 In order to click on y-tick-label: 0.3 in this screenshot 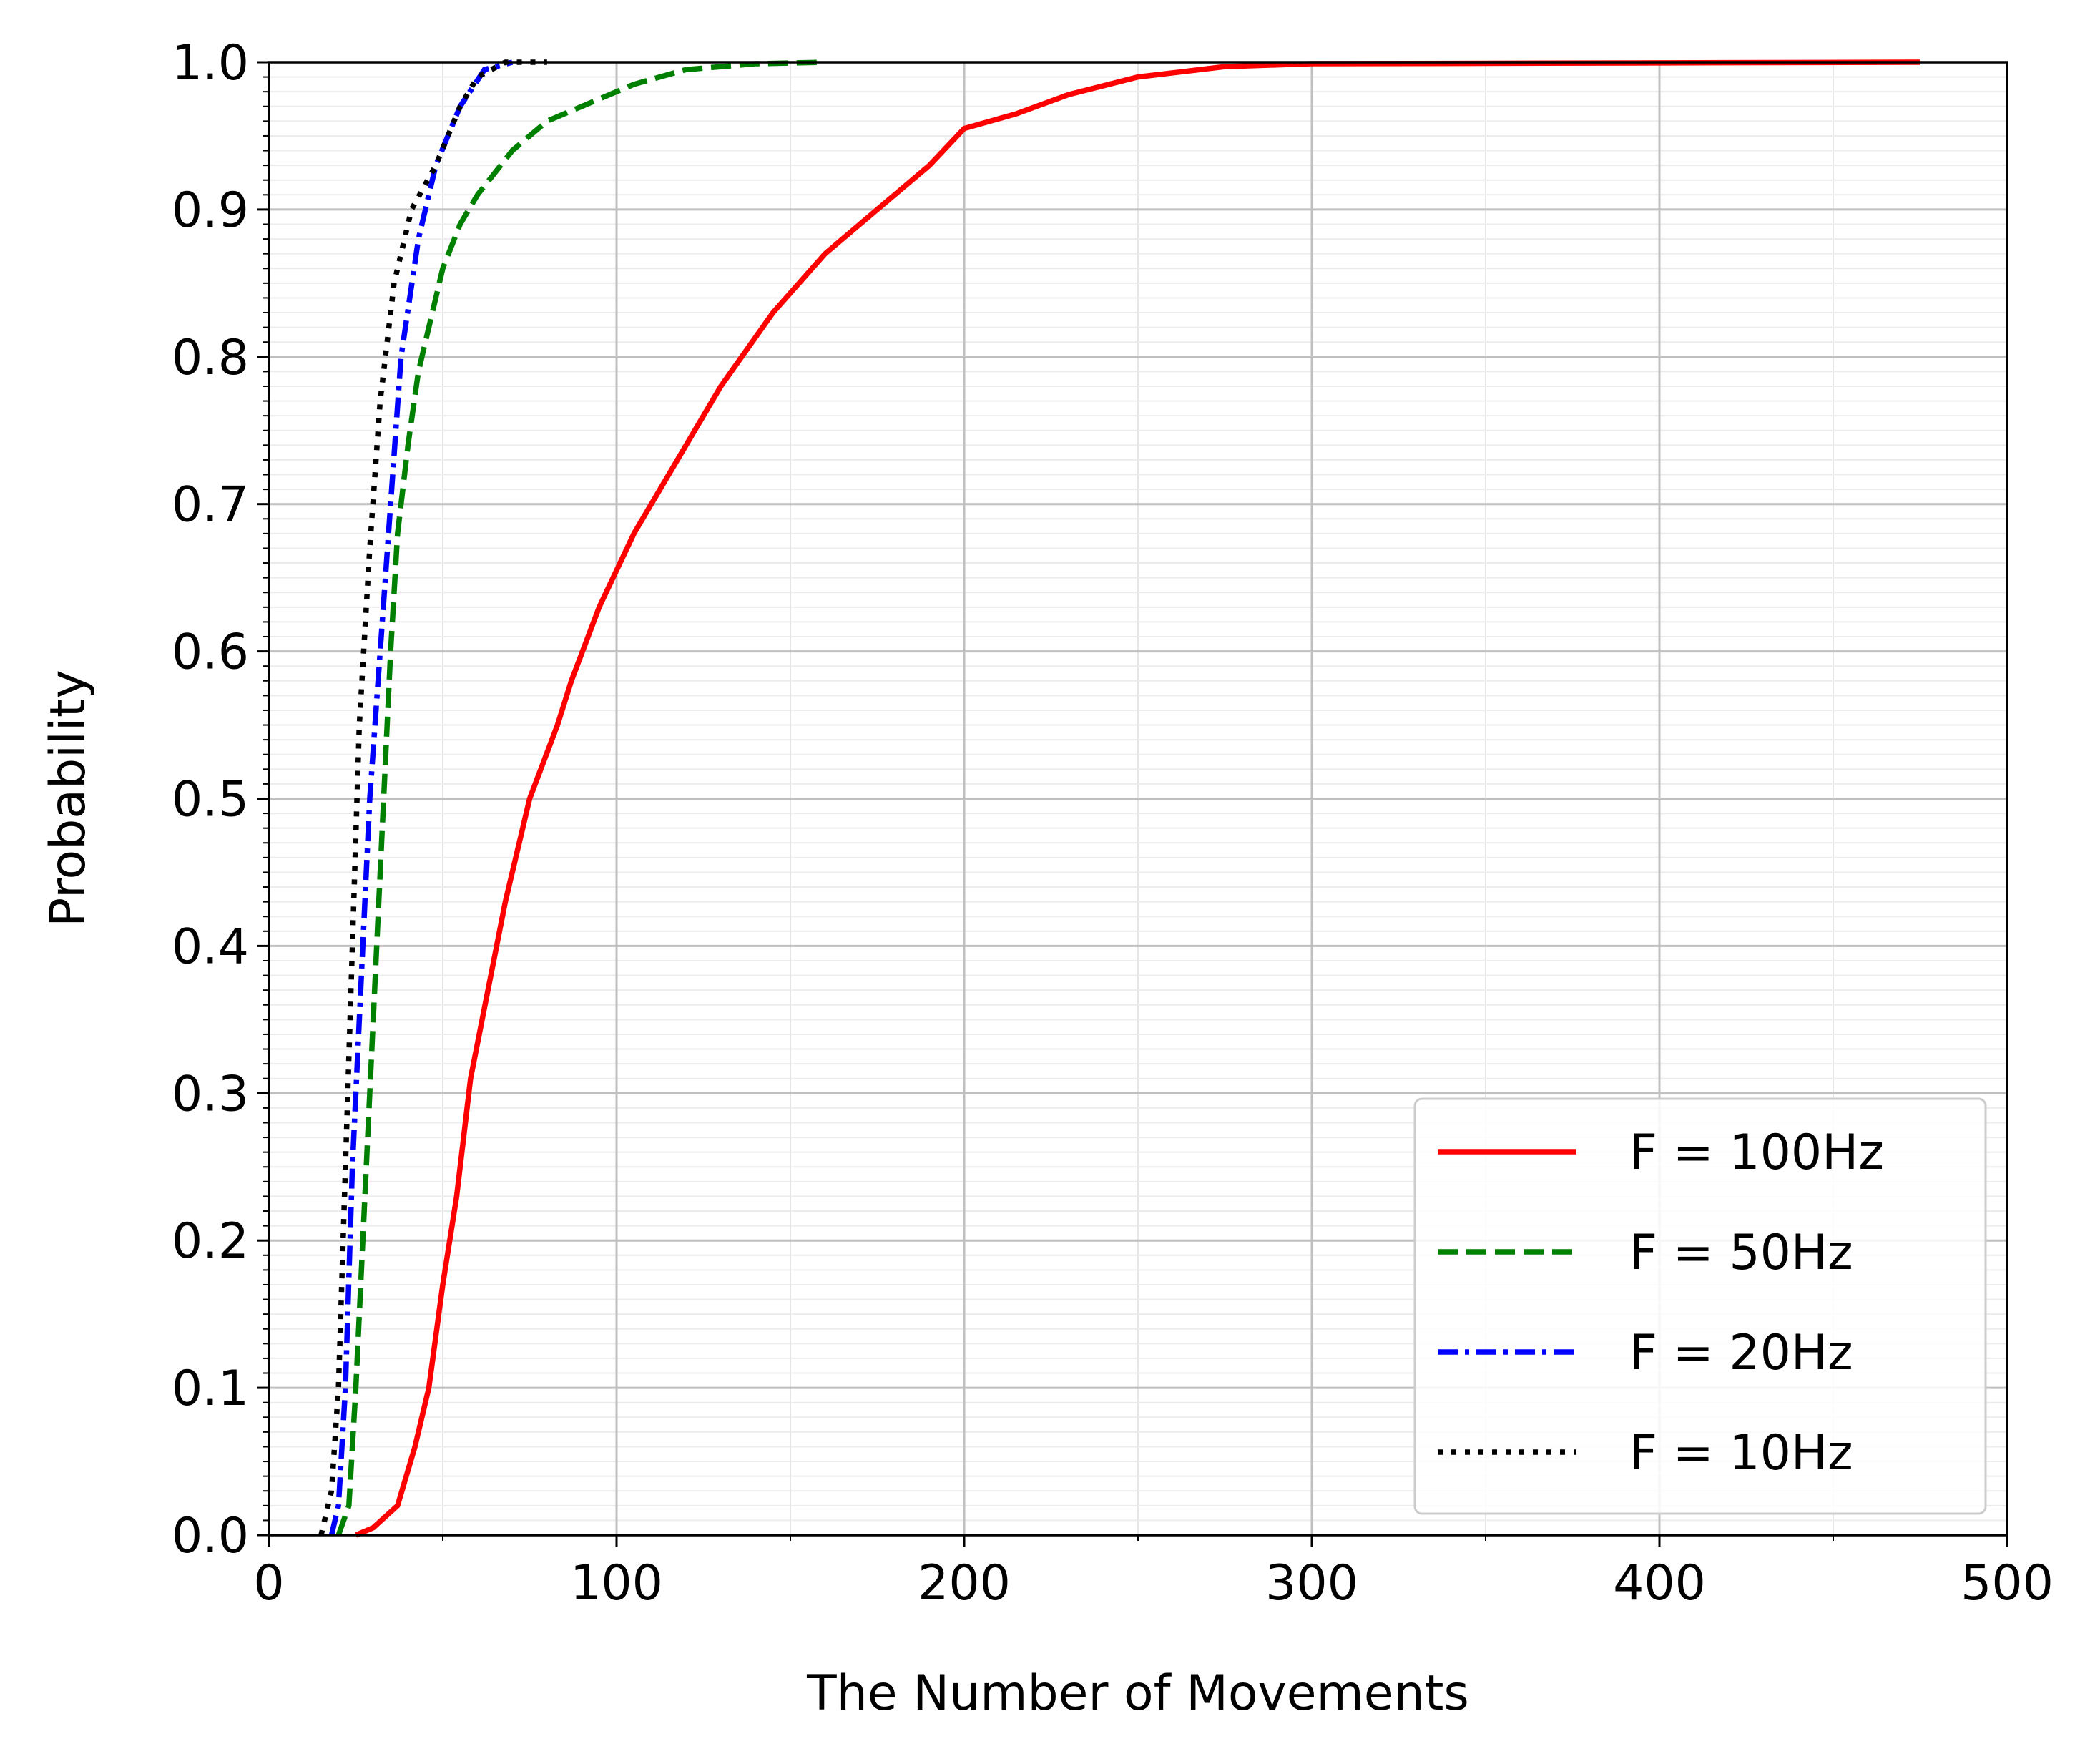, I will do `click(210, 1094)`.